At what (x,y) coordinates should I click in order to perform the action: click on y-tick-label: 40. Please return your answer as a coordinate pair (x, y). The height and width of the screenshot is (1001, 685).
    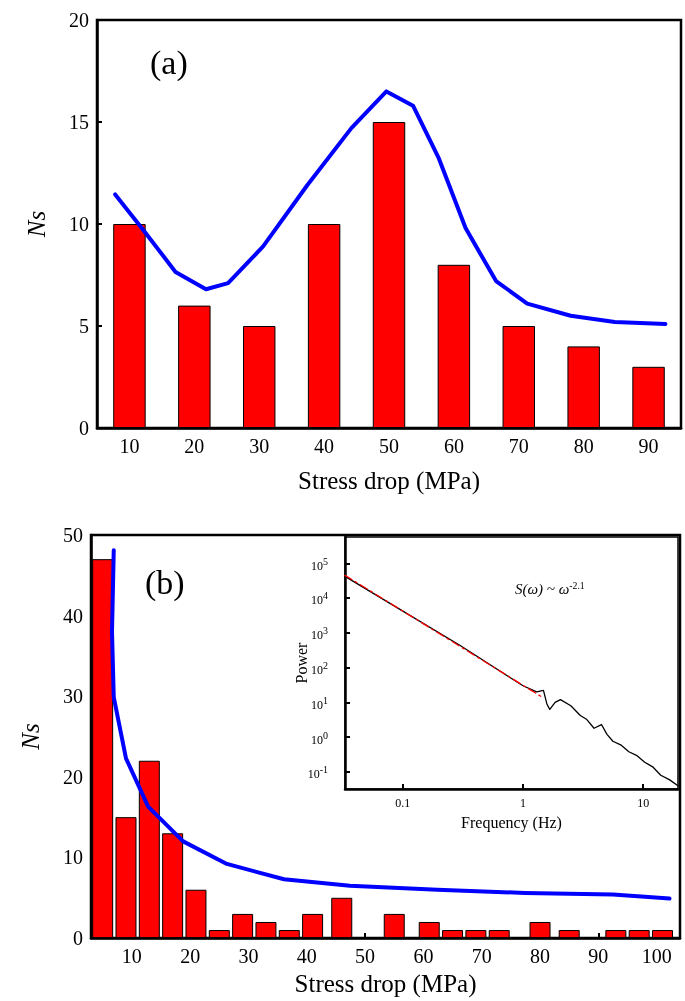
    Looking at the image, I should click on (73, 615).